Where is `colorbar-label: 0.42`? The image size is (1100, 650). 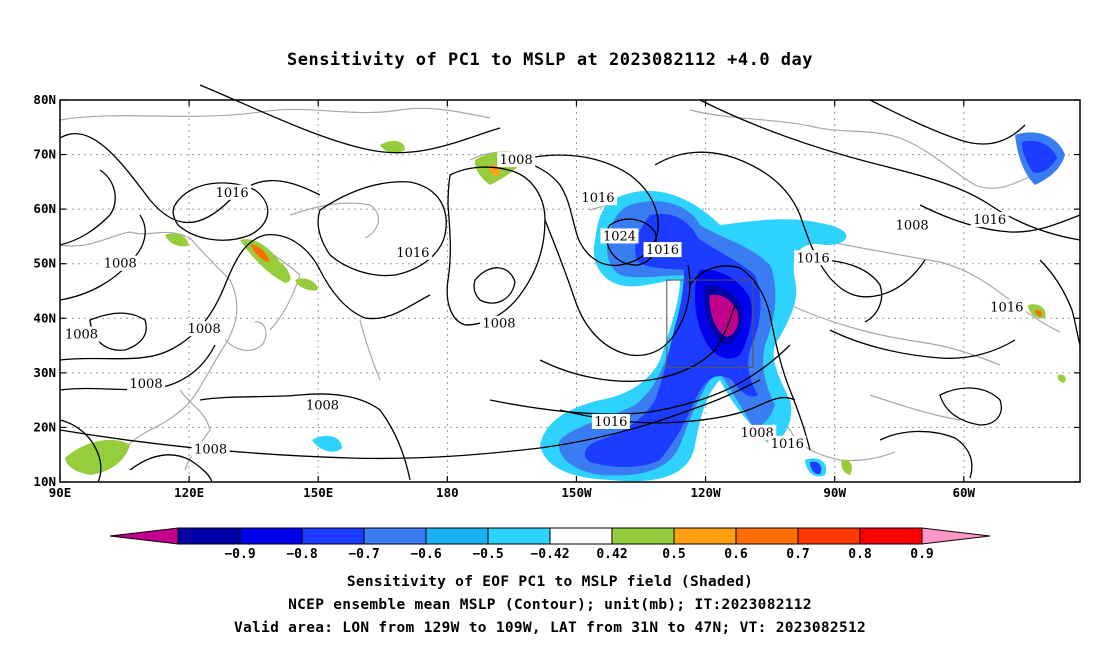 colorbar-label: 0.42 is located at coordinates (611, 554).